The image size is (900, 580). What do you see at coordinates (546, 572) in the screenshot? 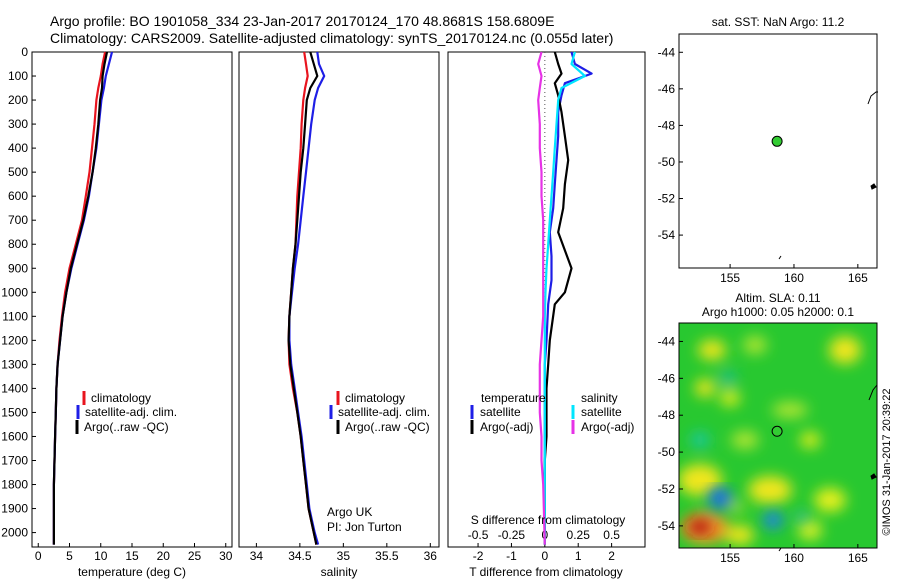
I see `difference-x-label: T difference from climatology` at bounding box center [546, 572].